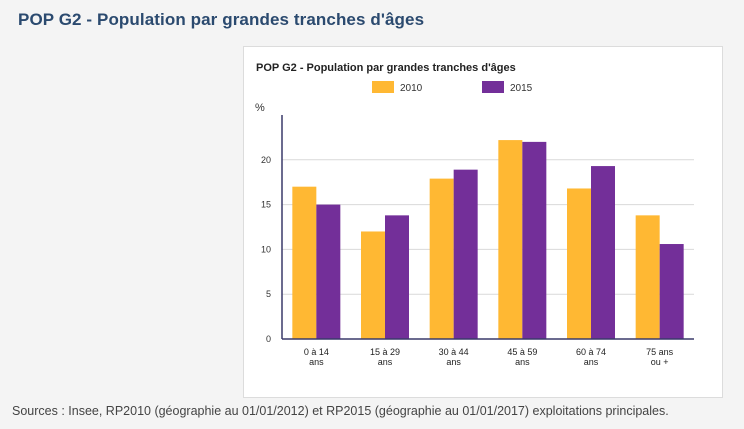 Image resolution: width=744 pixels, height=429 pixels. Describe the element at coordinates (383, 87) in the screenshot. I see `legend-swatch-2010` at that location.